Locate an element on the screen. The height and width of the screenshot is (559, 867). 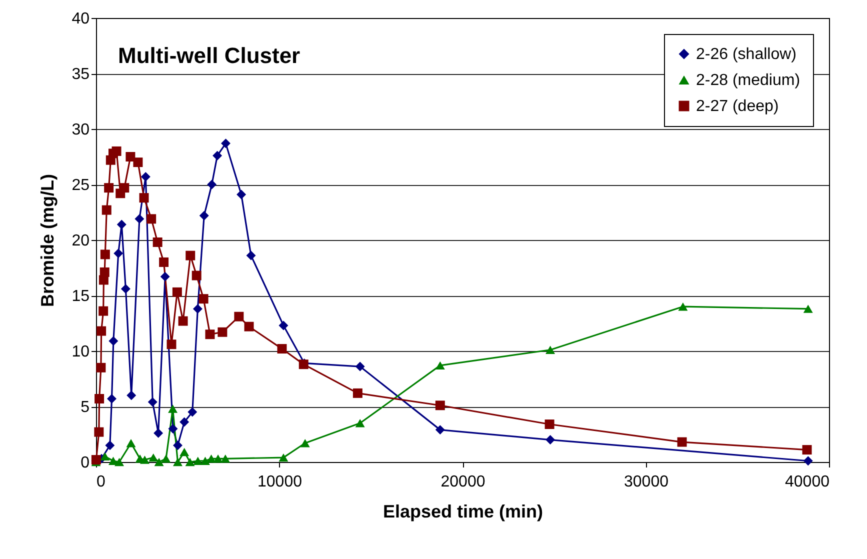
x-tick-label: 40000 is located at coordinates (807, 482).